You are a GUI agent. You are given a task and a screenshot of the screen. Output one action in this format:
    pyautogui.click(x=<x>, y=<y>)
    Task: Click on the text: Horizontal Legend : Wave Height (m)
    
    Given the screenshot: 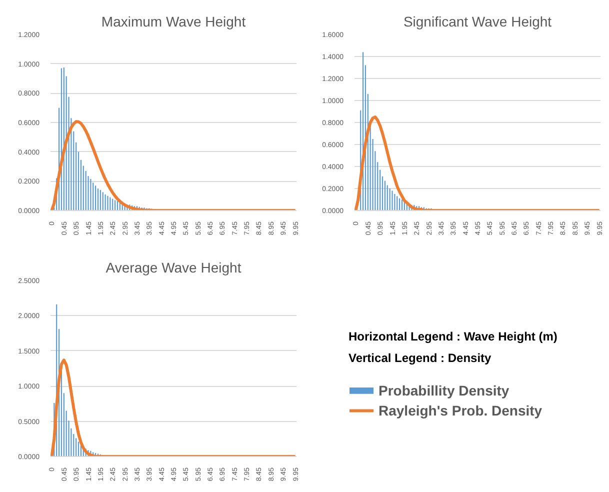 What is the action you would take?
    pyautogui.click(x=453, y=336)
    